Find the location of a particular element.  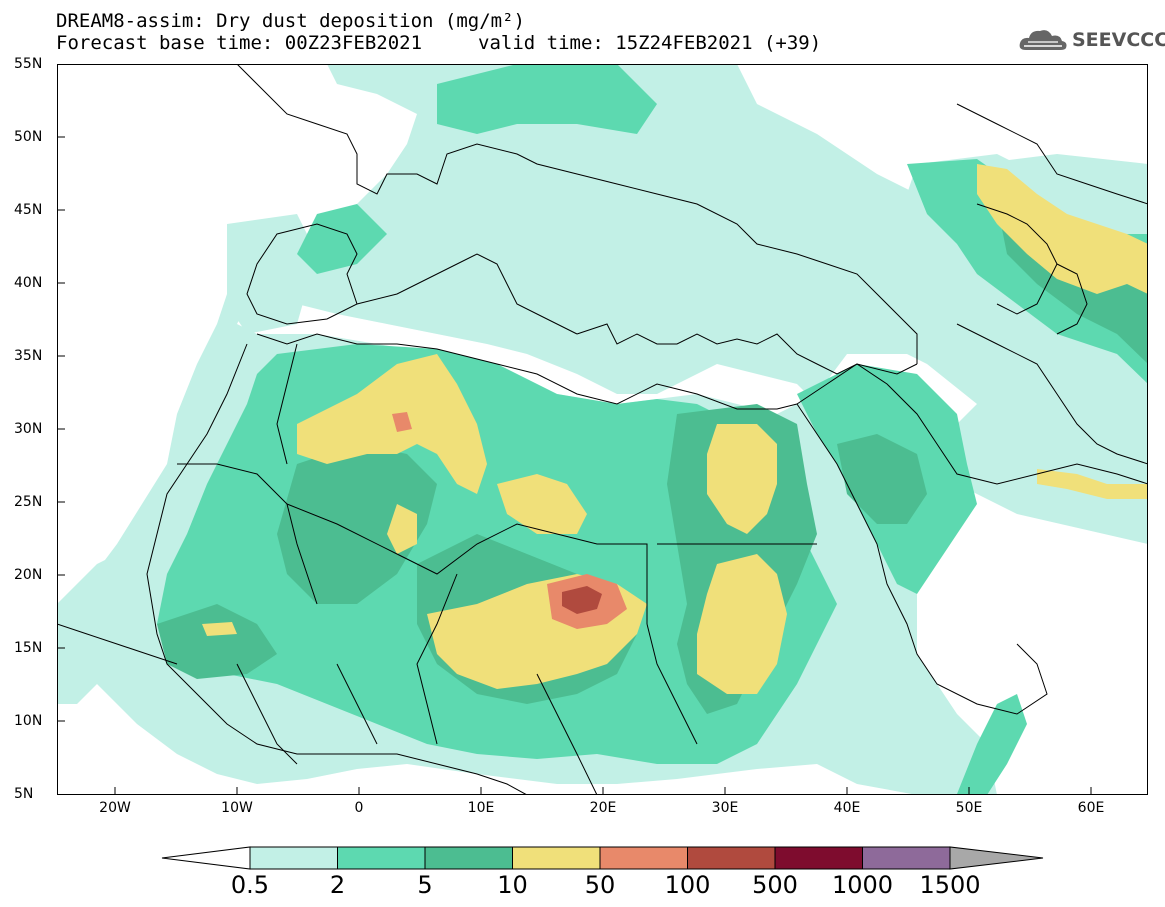

lon-label: 20W is located at coordinates (115, 808).